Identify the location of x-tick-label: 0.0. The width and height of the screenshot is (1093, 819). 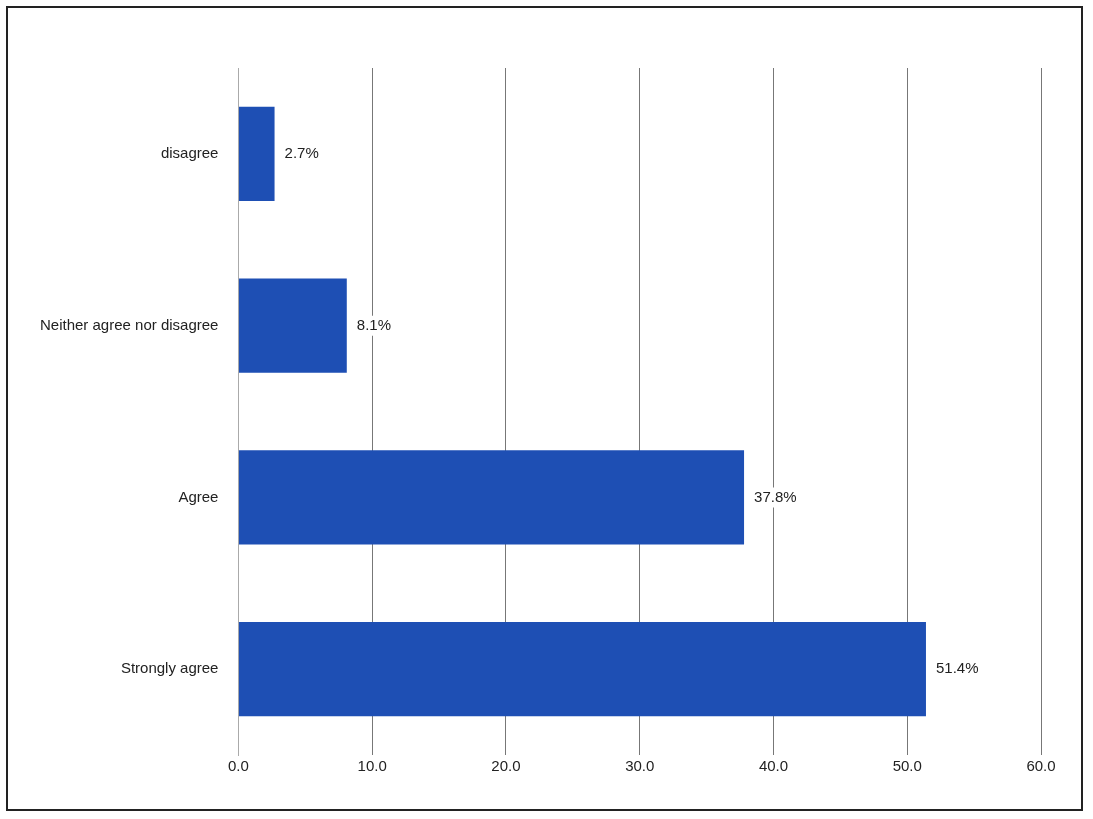
(238, 766).